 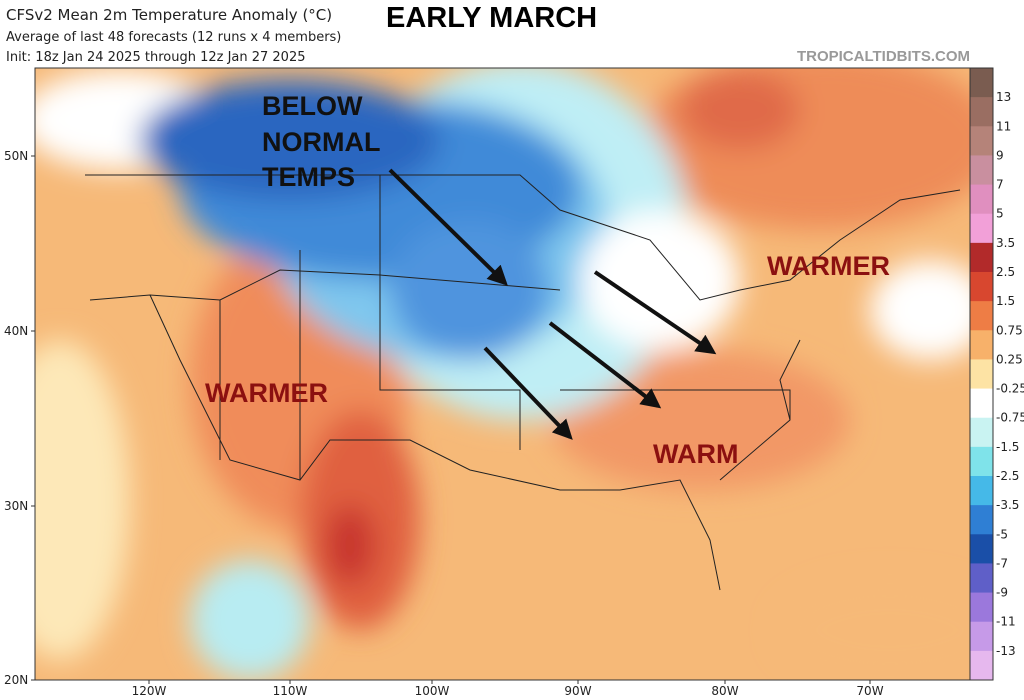 I want to click on colorbar-label: 5, so click(x=1000, y=214).